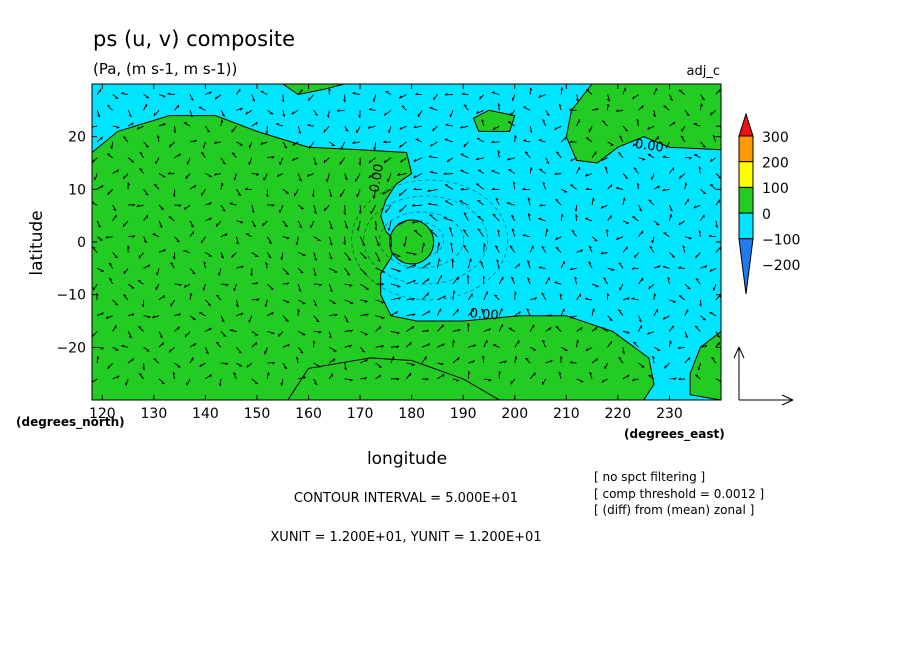  Describe the element at coordinates (766, 215) in the screenshot. I see `colorbar-label: 0` at that location.